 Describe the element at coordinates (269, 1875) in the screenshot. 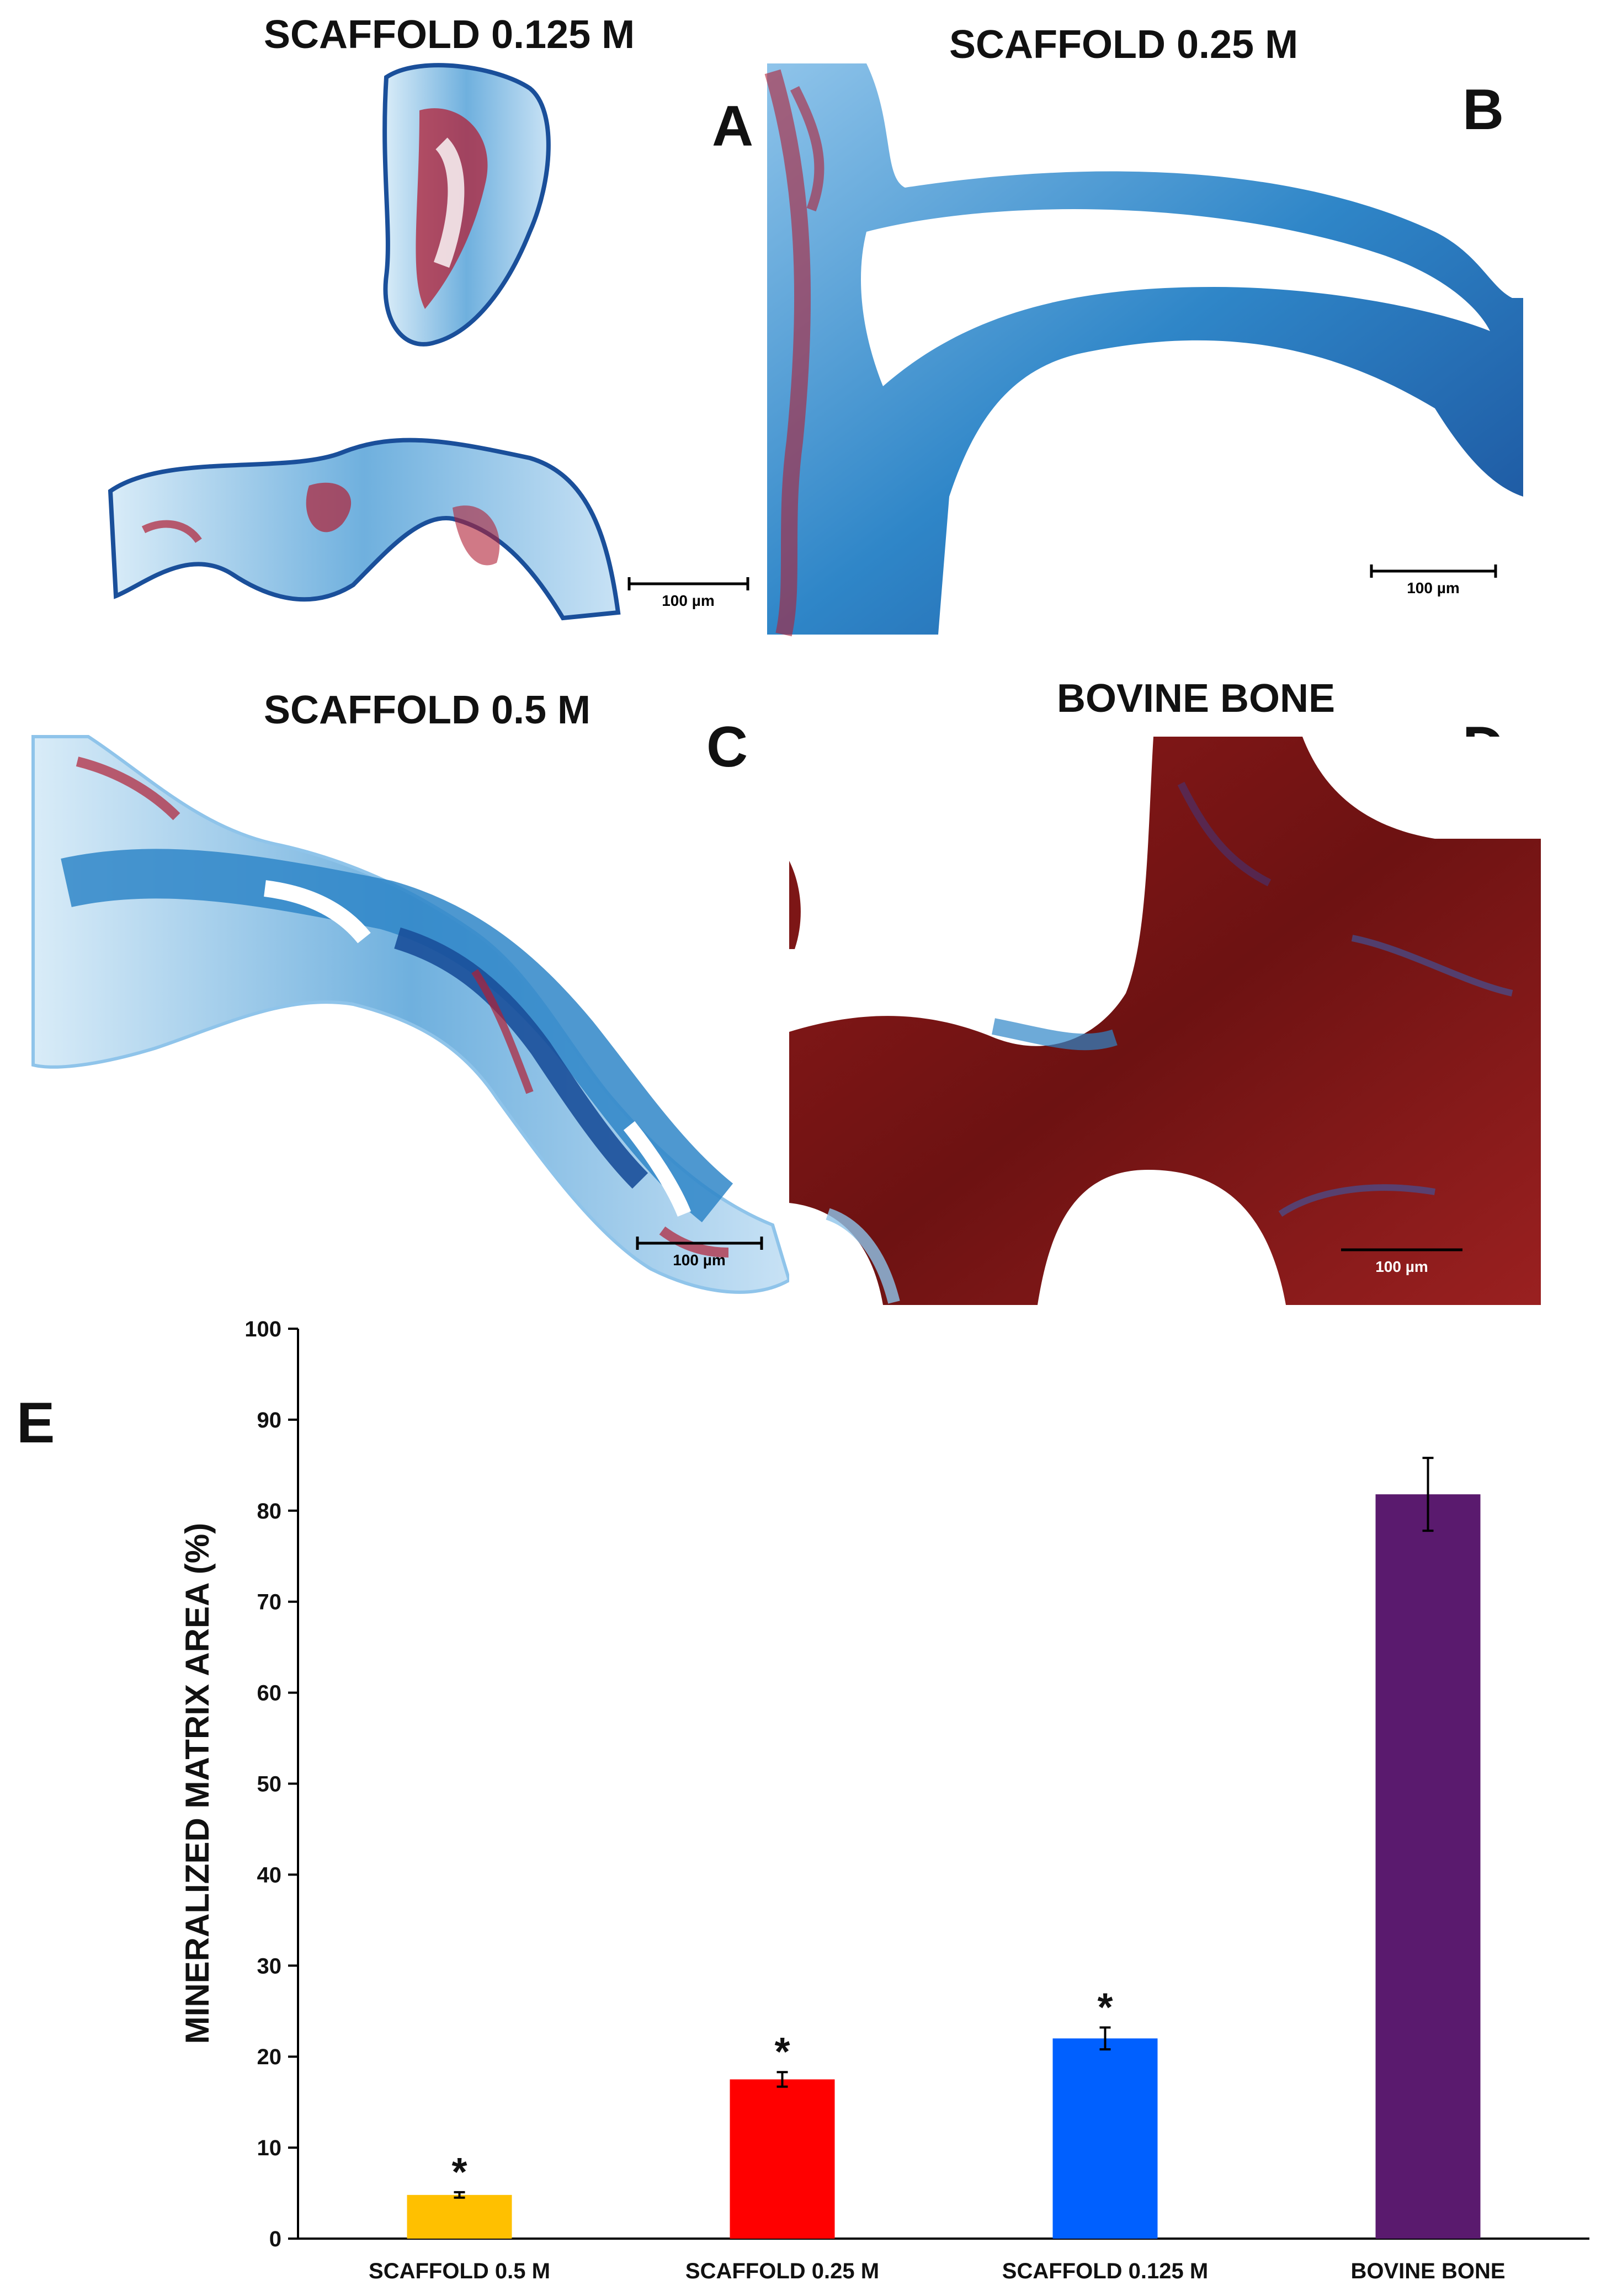

I see `y-tick-label: 40` at that location.